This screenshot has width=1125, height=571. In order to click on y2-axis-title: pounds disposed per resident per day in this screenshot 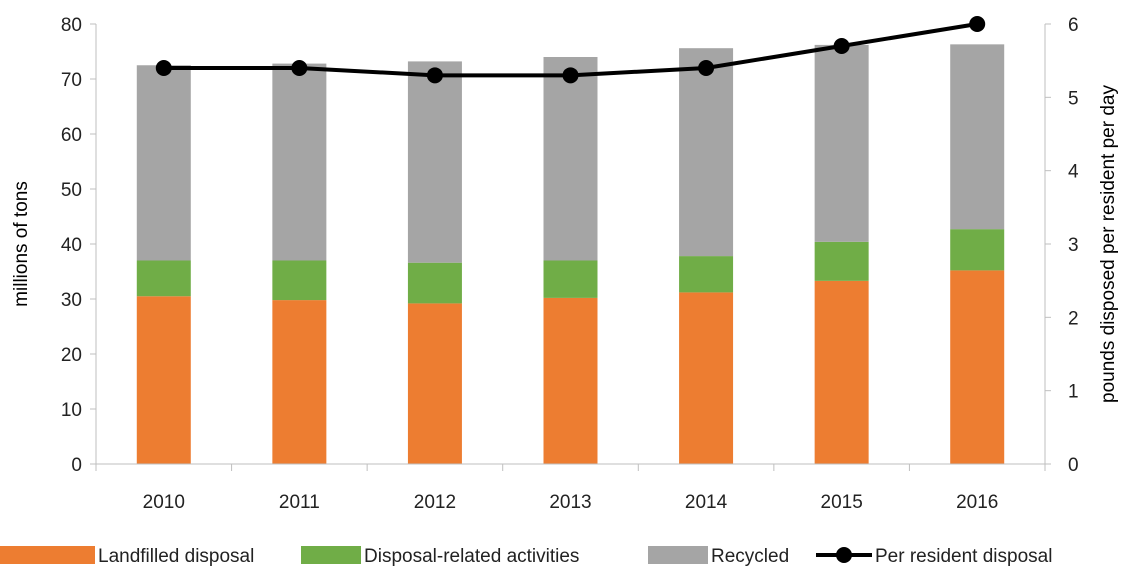, I will do `click(1108, 244)`.